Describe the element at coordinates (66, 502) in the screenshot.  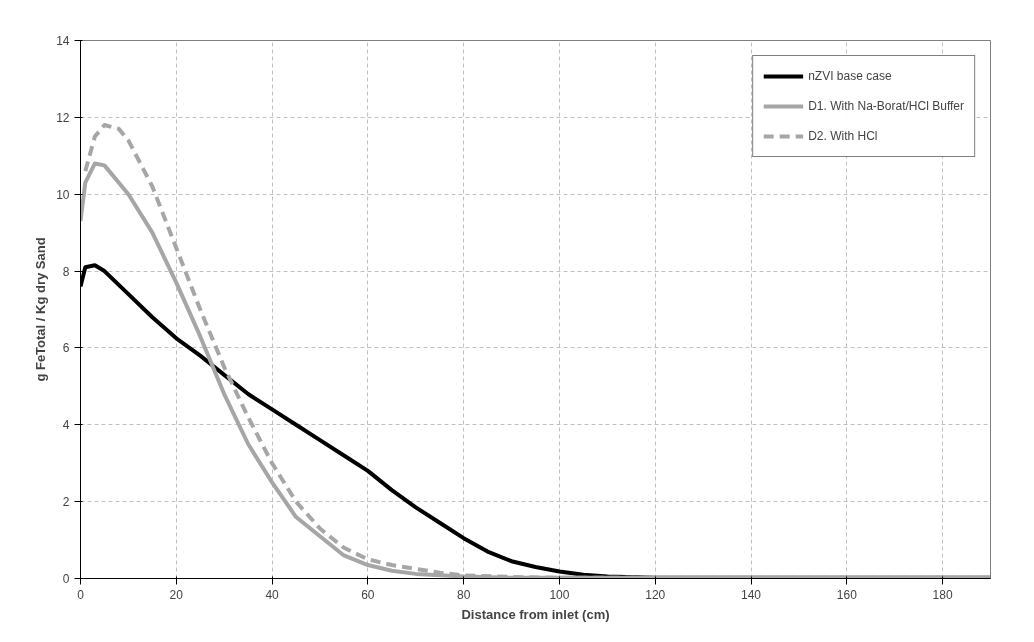
I see `y-tick-label: 2` at that location.